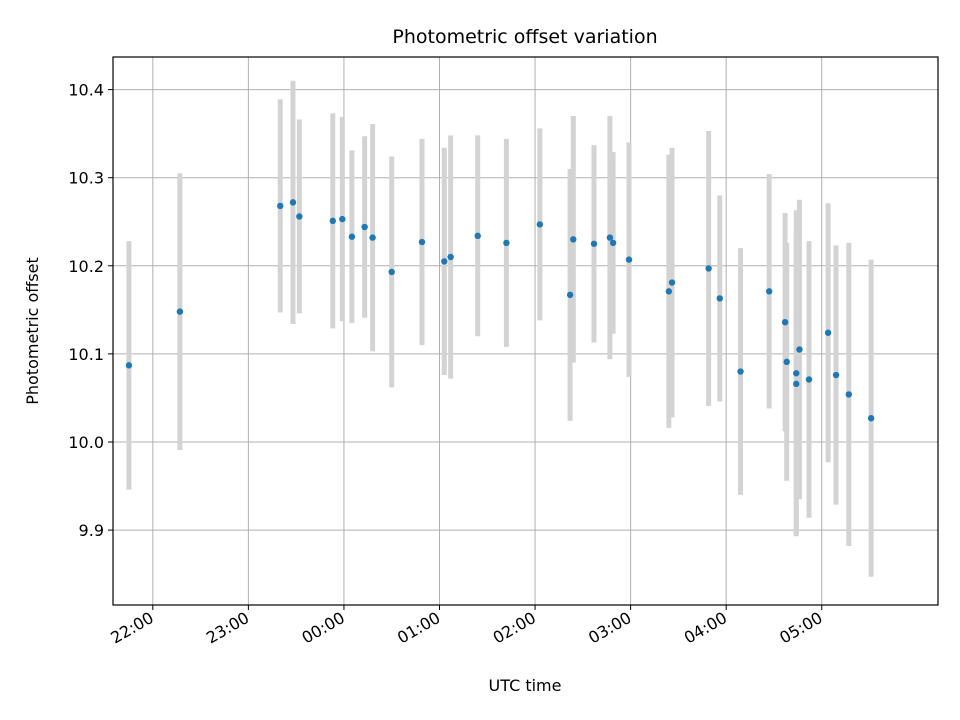 The image size is (960, 720). Describe the element at coordinates (323, 628) in the screenshot. I see `x-tick-label: 00:00` at that location.